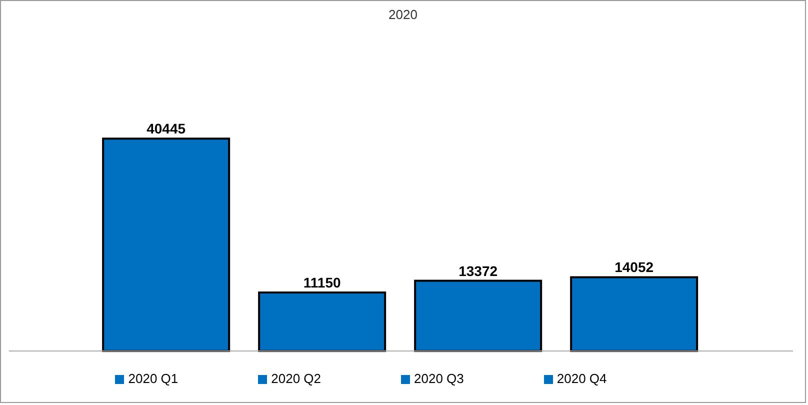 The height and width of the screenshot is (405, 808). Describe the element at coordinates (403, 14) in the screenshot. I see `chart-title: 2020` at that location.